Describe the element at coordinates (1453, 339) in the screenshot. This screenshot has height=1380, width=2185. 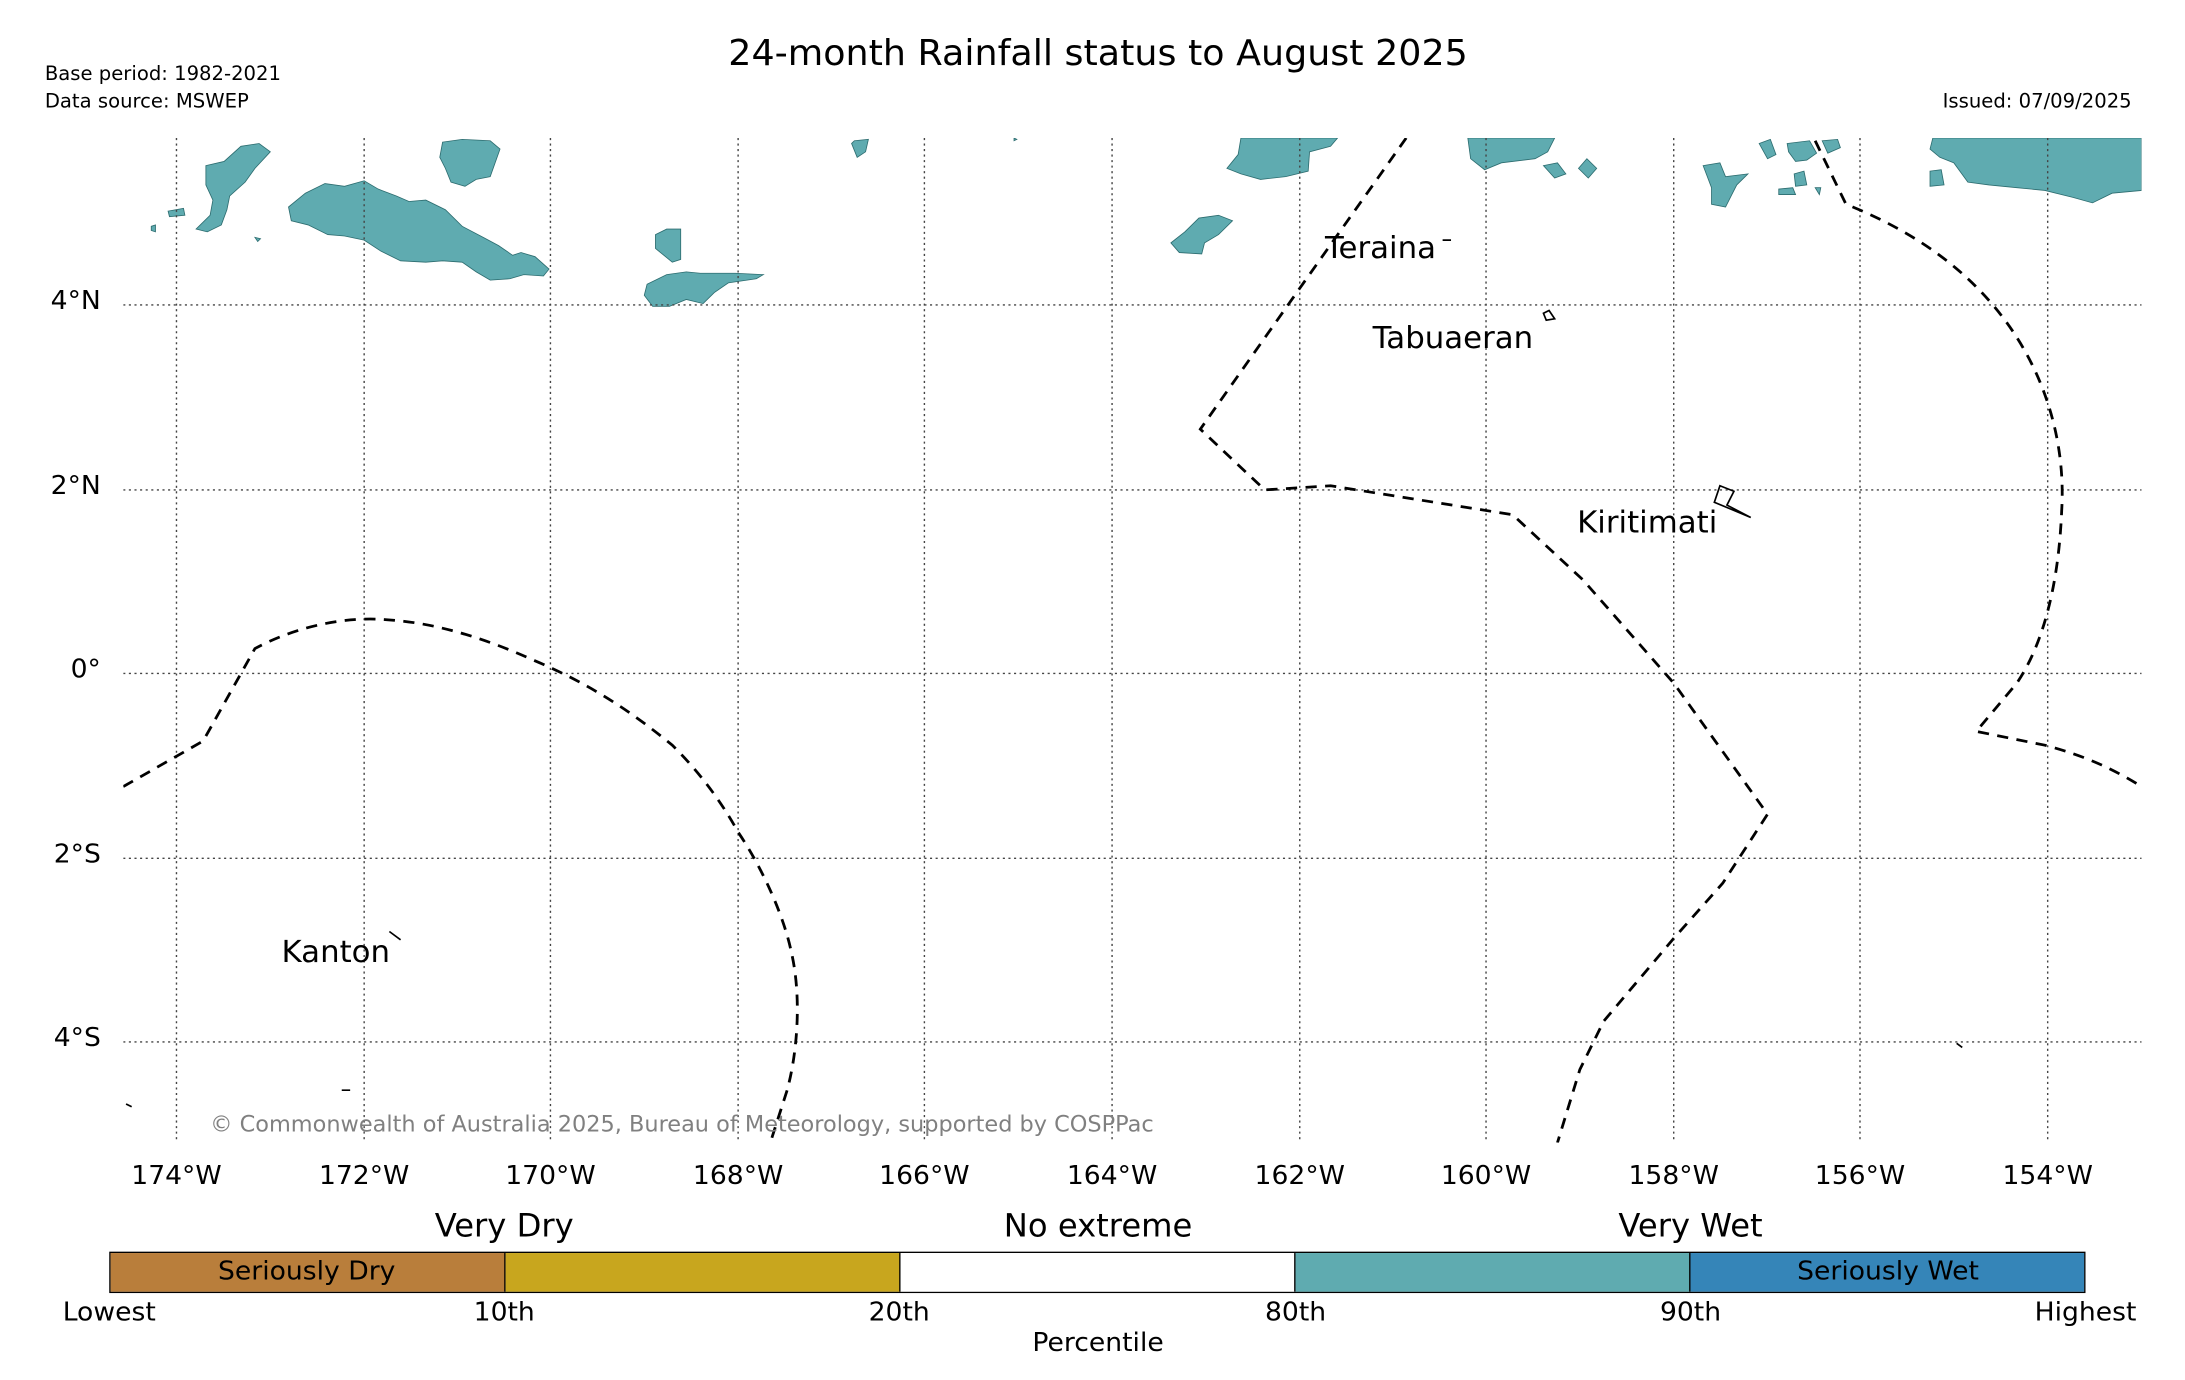
I see `place-label-tabuaeran: Tabuaeran` at that location.